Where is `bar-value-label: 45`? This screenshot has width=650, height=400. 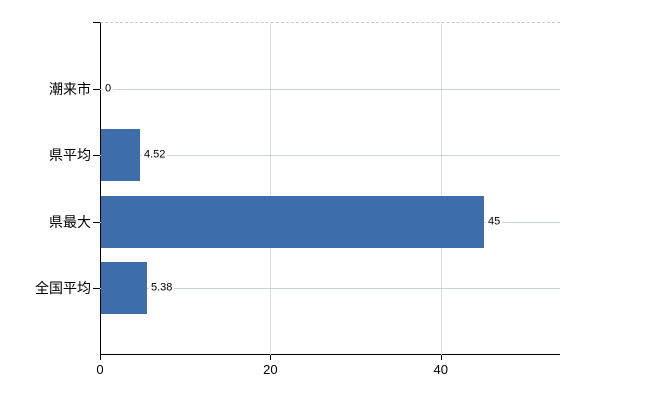
bar-value-label: 45 is located at coordinates (494, 222).